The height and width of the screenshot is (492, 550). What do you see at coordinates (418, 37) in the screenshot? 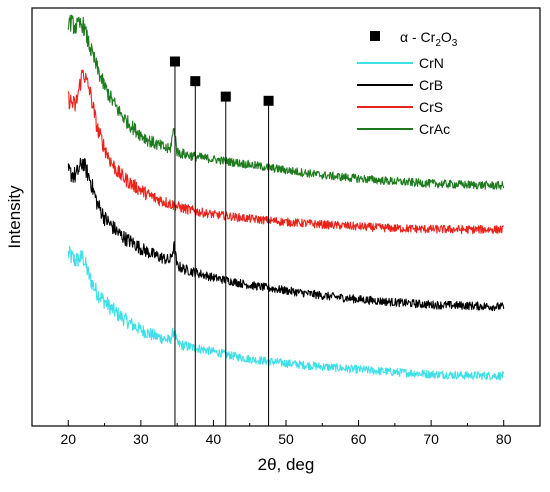
I see `legend-marker-label-text: α - Cr` at bounding box center [418, 37].